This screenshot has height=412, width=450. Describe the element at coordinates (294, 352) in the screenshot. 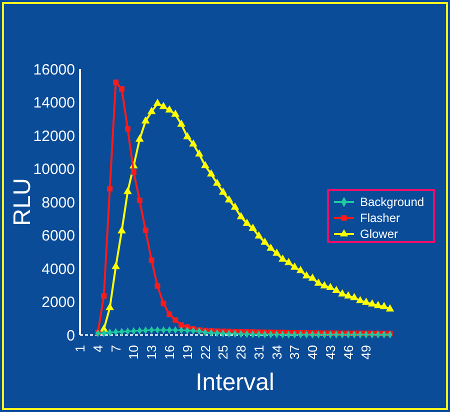

I see `x-tick-label: 37` at that location.